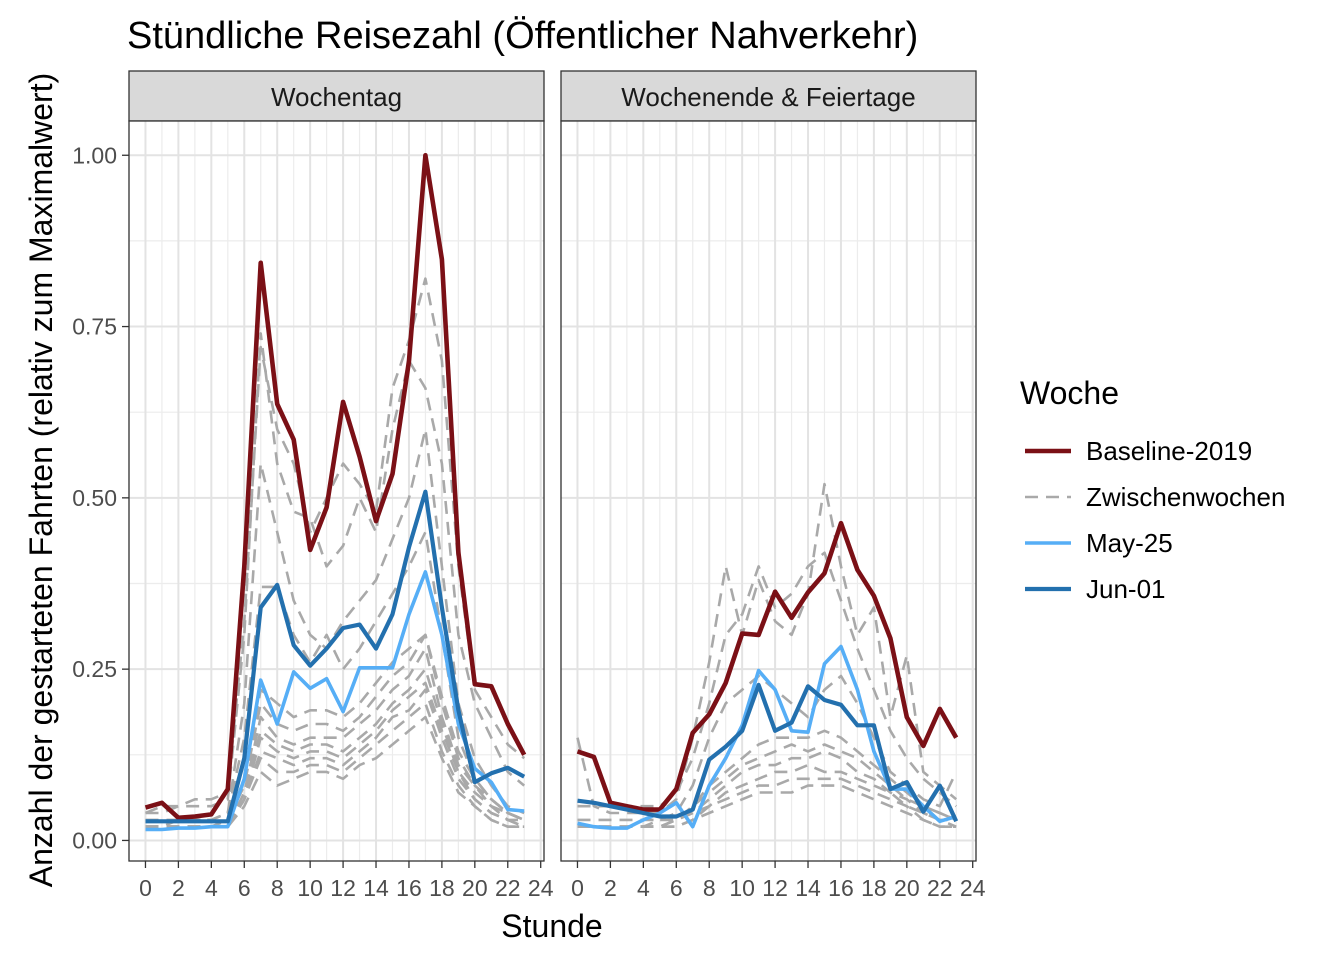 This screenshot has height=960, width=1344. I want to click on legend-entry: May-25, so click(1099, 543).